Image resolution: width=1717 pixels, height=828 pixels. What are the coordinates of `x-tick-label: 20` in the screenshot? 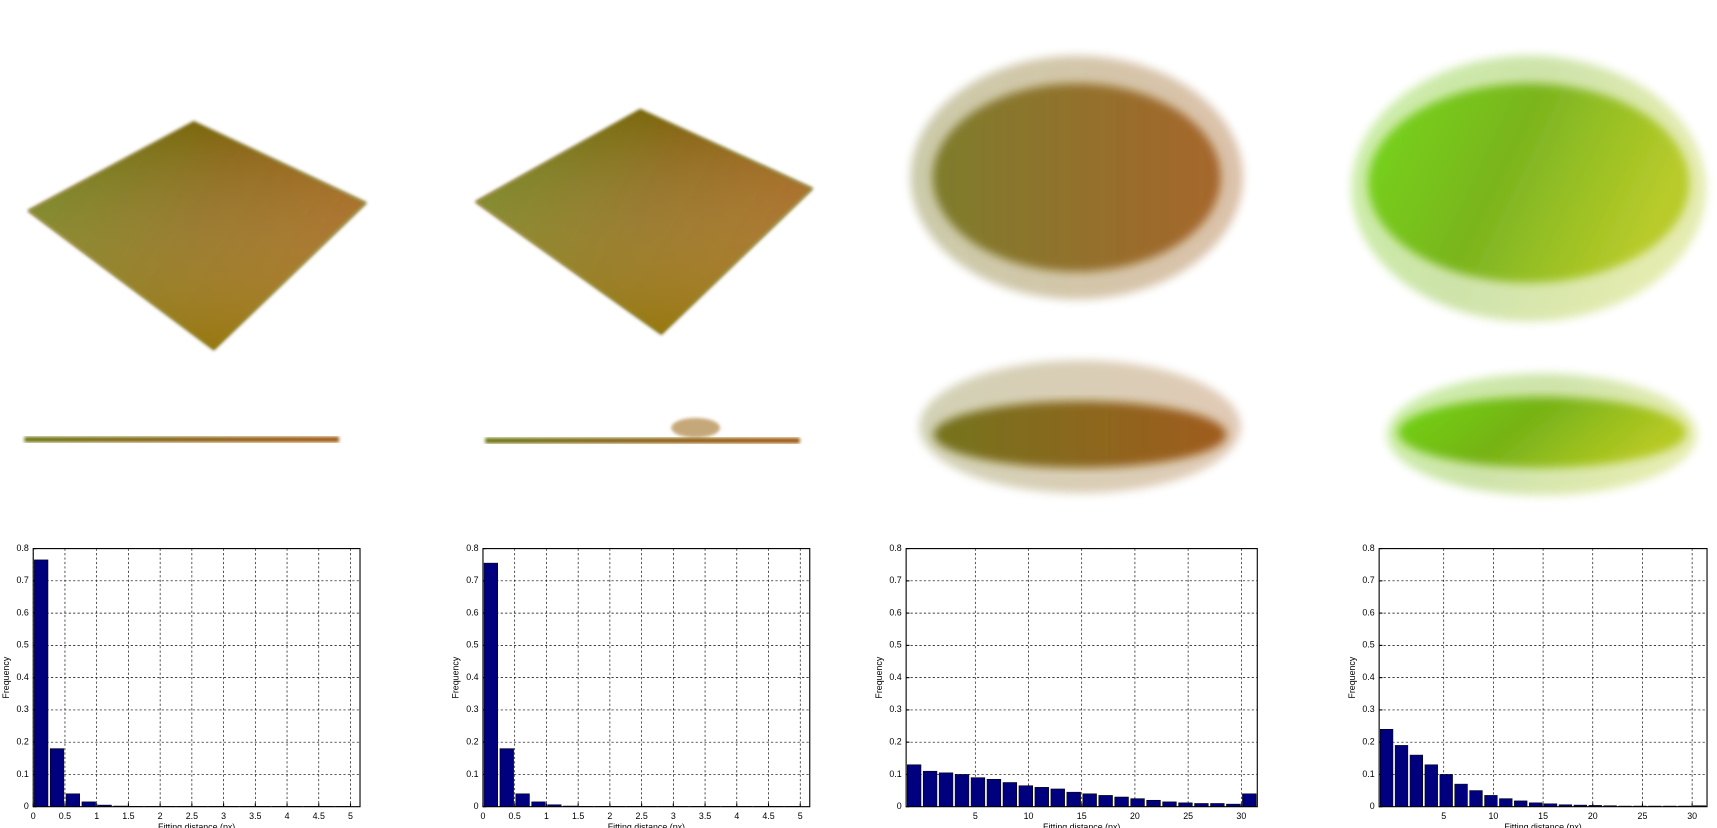 It's located at (1593, 816).